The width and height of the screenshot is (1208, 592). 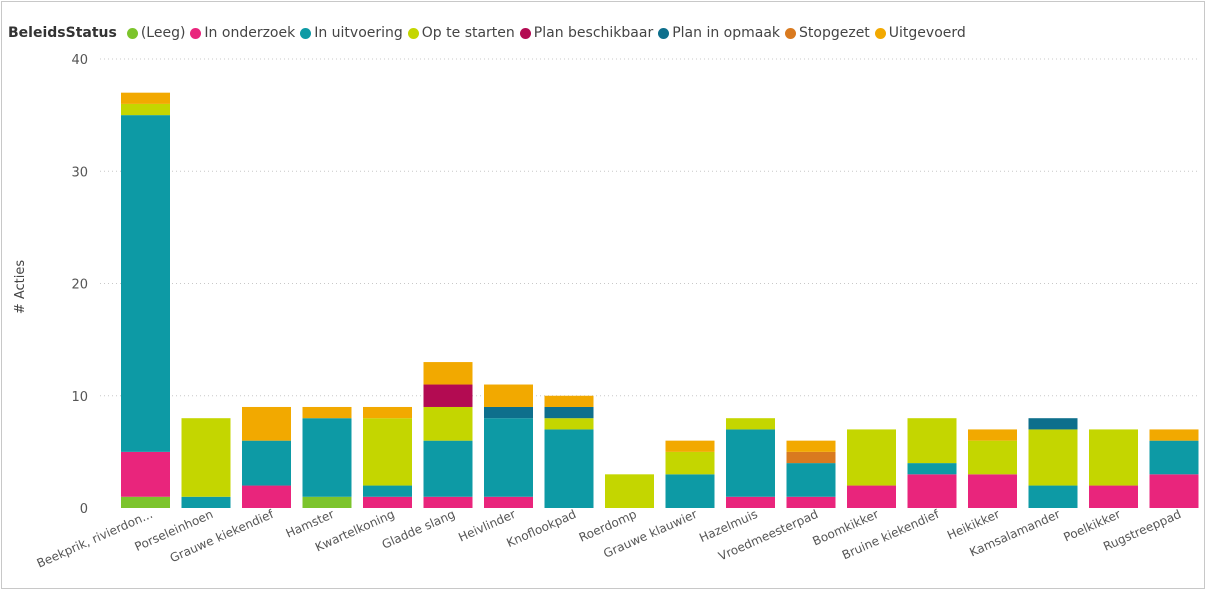 What do you see at coordinates (541, 528) in the screenshot?
I see `x-tick-label: Knoflookpad` at bounding box center [541, 528].